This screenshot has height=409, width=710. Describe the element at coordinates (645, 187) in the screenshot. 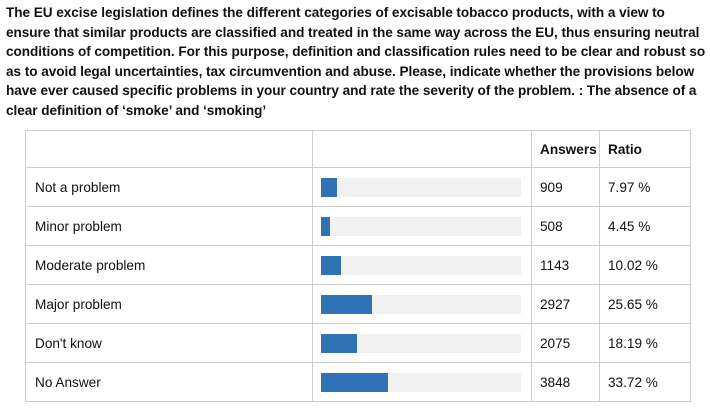

I see `ratio-value: 7.97 %` at that location.